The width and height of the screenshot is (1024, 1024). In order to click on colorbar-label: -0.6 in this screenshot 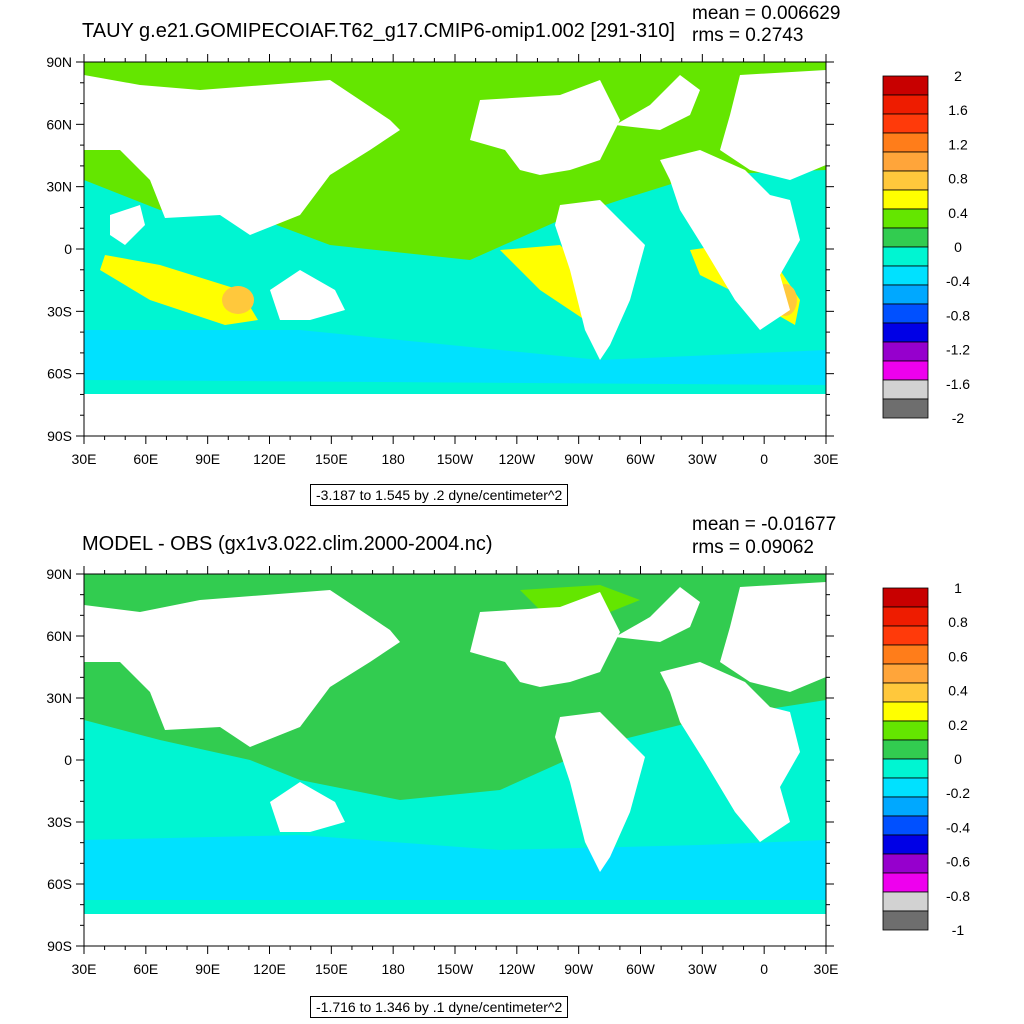, I will do `click(958, 862)`.